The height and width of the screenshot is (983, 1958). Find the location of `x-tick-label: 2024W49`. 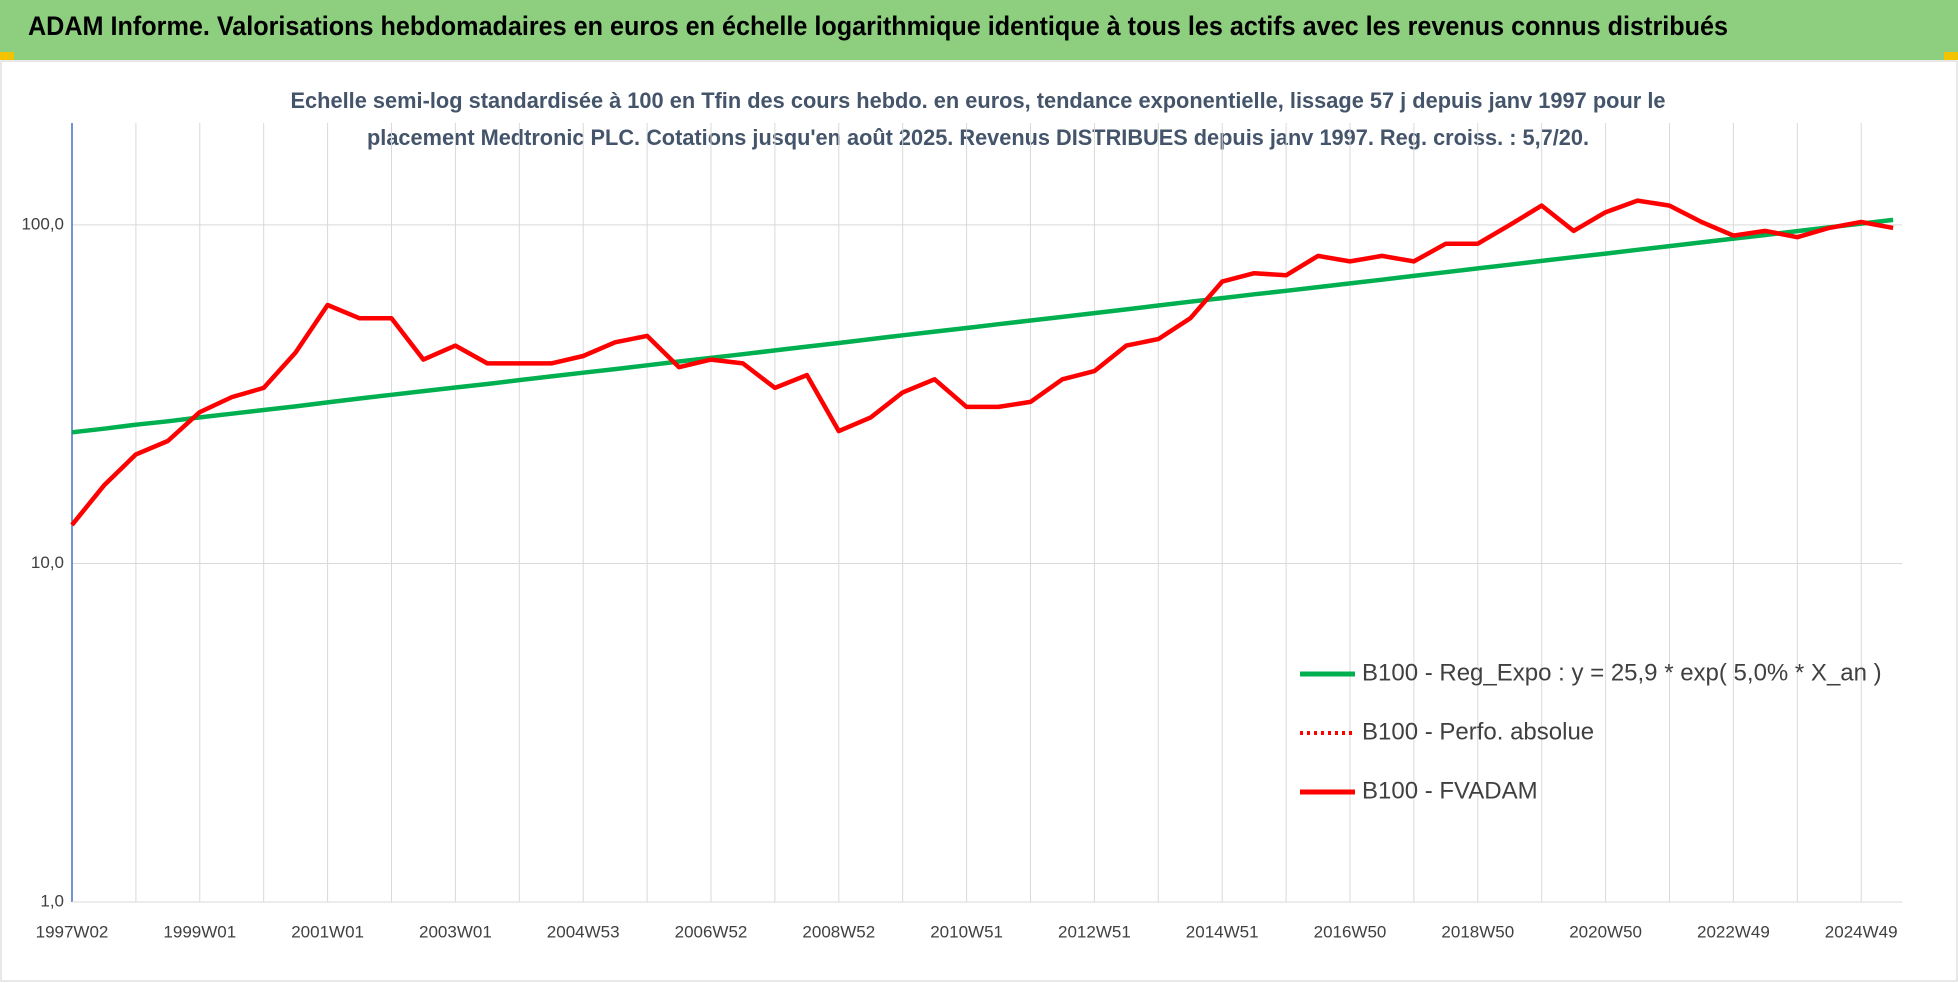

x-tick-label: 2024W49 is located at coordinates (1861, 931).